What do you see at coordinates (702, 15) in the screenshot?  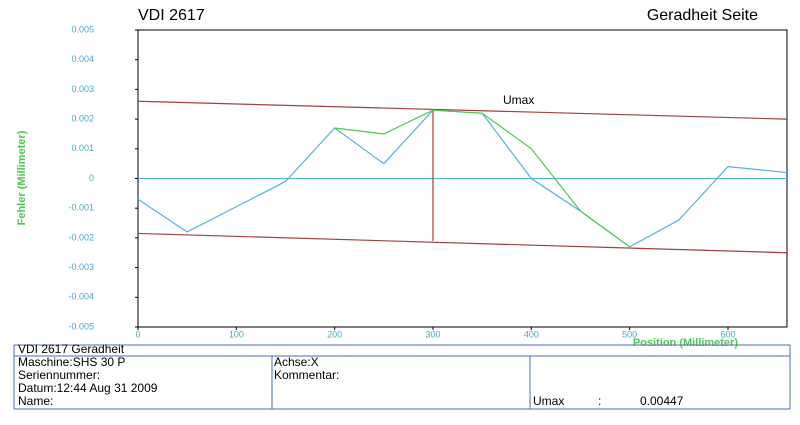 I see `chart-subtitle: Geradheit Seite` at bounding box center [702, 15].